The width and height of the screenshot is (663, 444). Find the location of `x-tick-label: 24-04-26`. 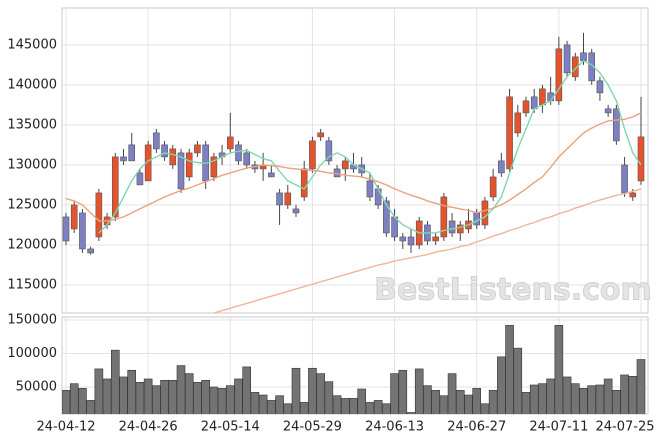

x-tick-label: 24-04-26 is located at coordinates (148, 427).